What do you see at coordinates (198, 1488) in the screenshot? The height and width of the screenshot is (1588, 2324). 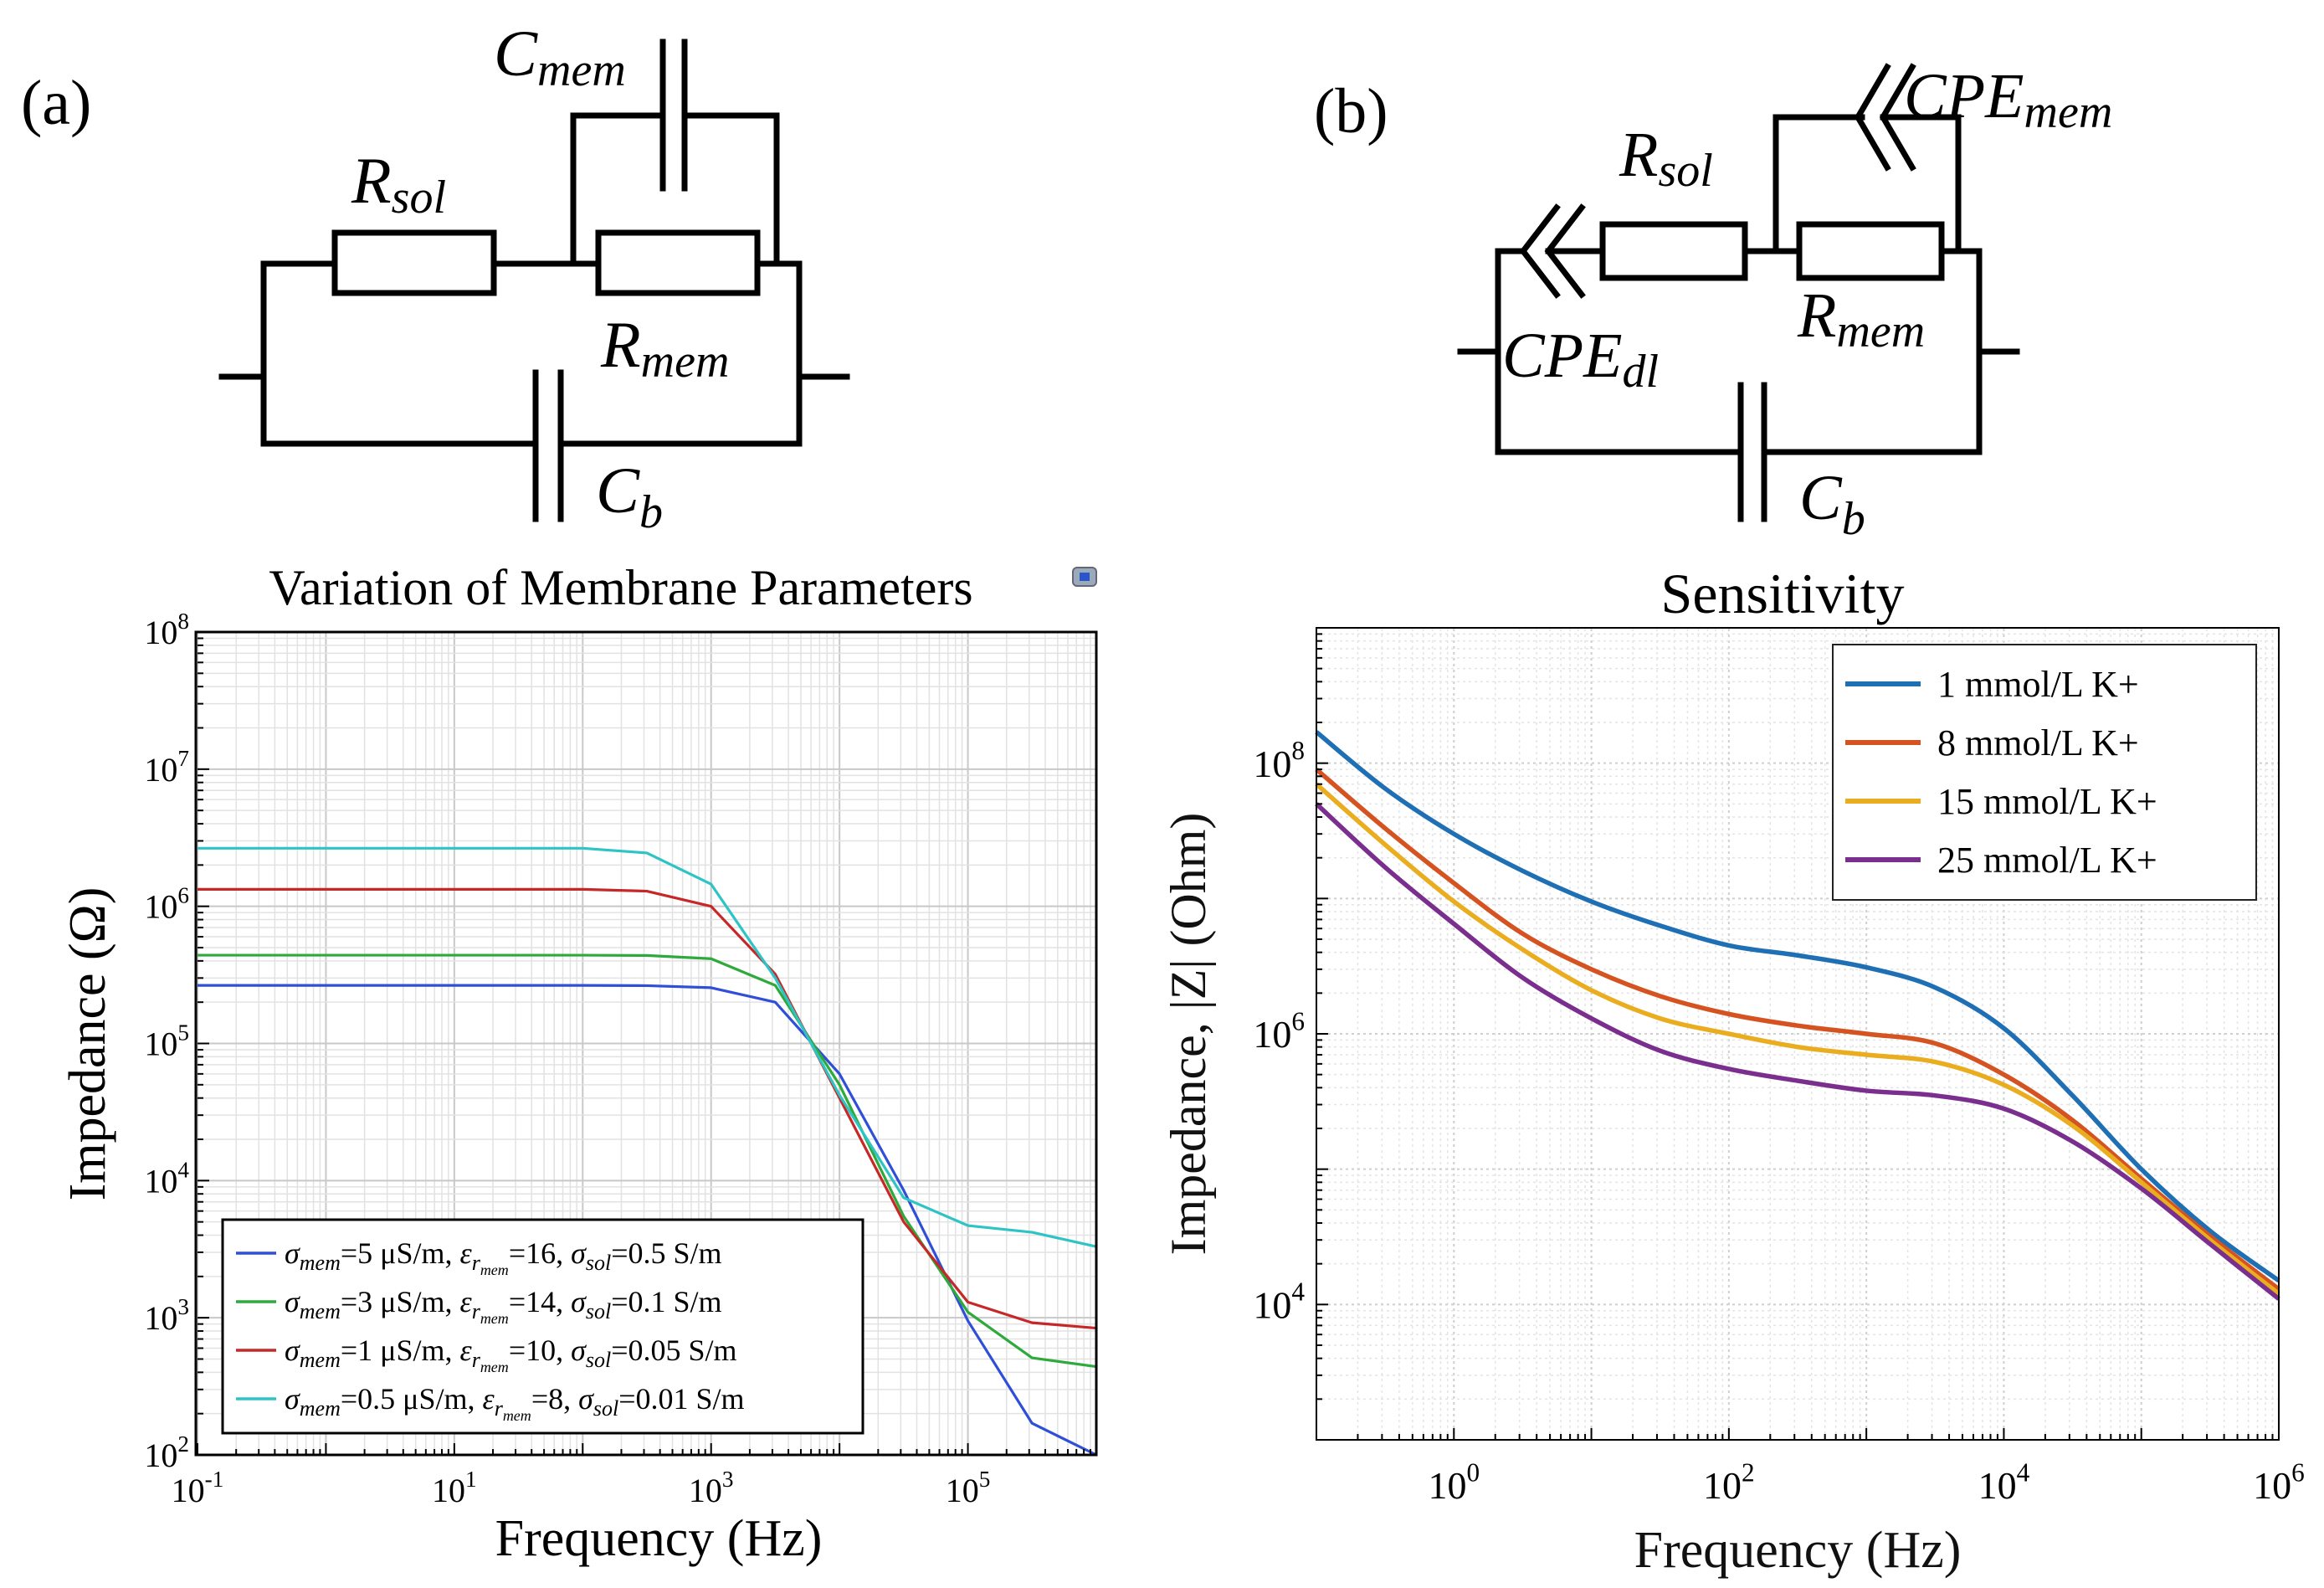 I see `chart-xtick-label: 10⁻¹` at bounding box center [198, 1488].